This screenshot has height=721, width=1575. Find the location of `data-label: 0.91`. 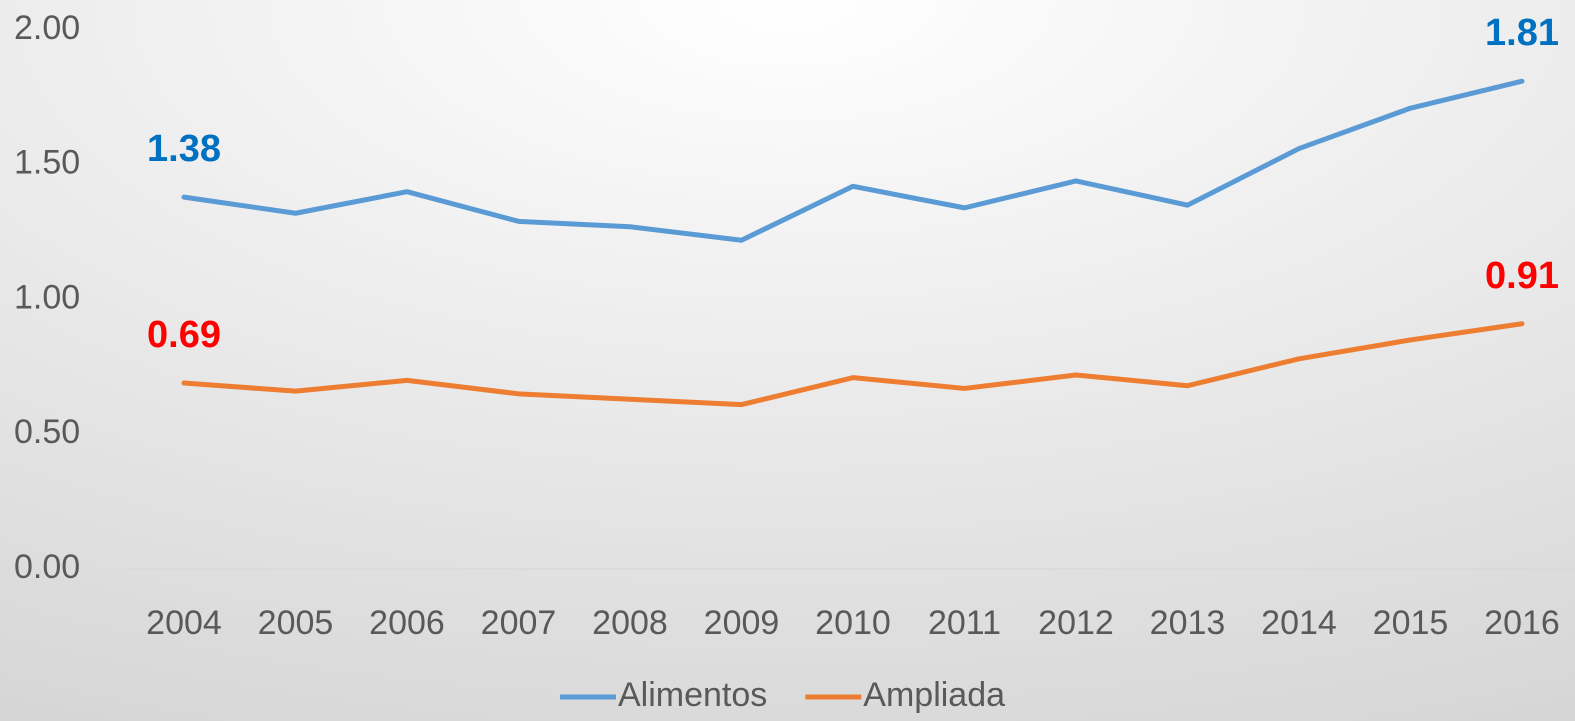

data-label: 0.91 is located at coordinates (1522, 276).